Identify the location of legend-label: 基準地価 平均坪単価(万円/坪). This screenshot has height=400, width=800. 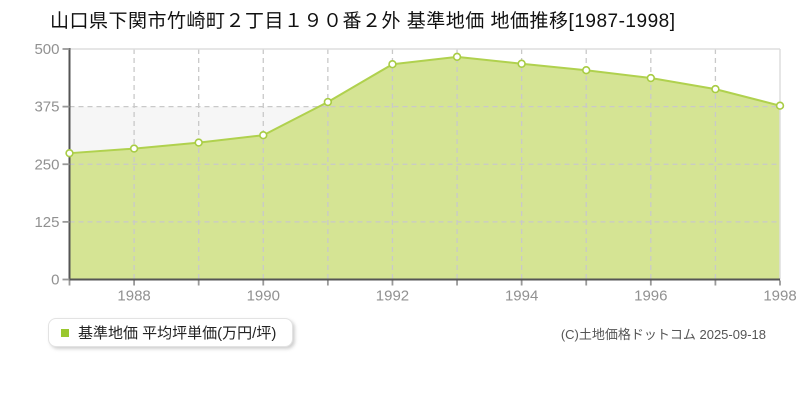
(177, 333).